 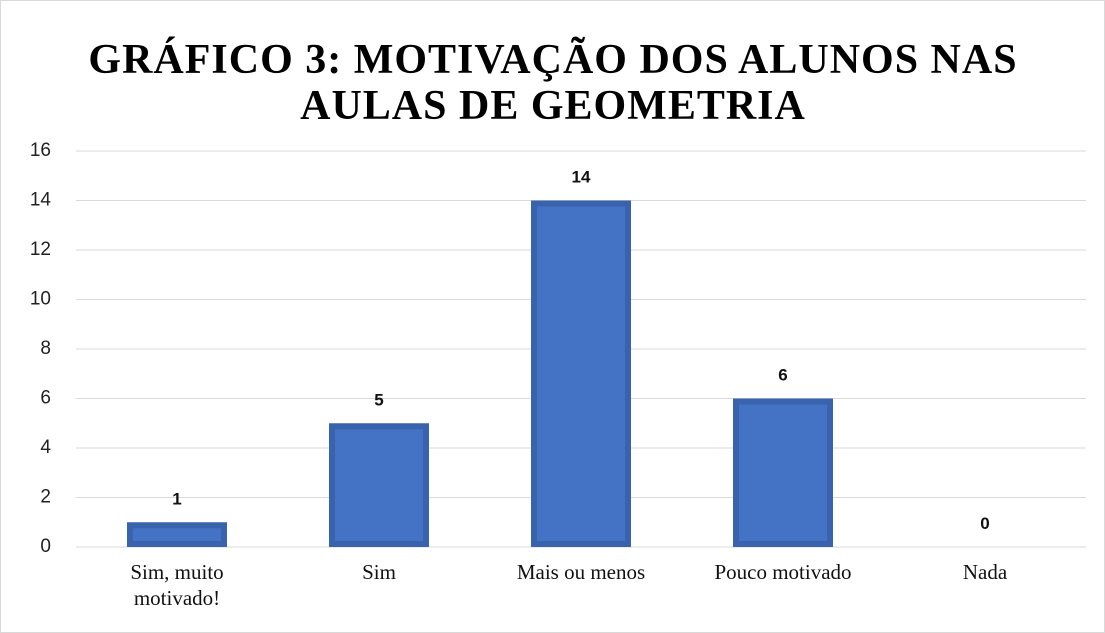 What do you see at coordinates (45, 447) in the screenshot?
I see `y-tick-label: 4` at bounding box center [45, 447].